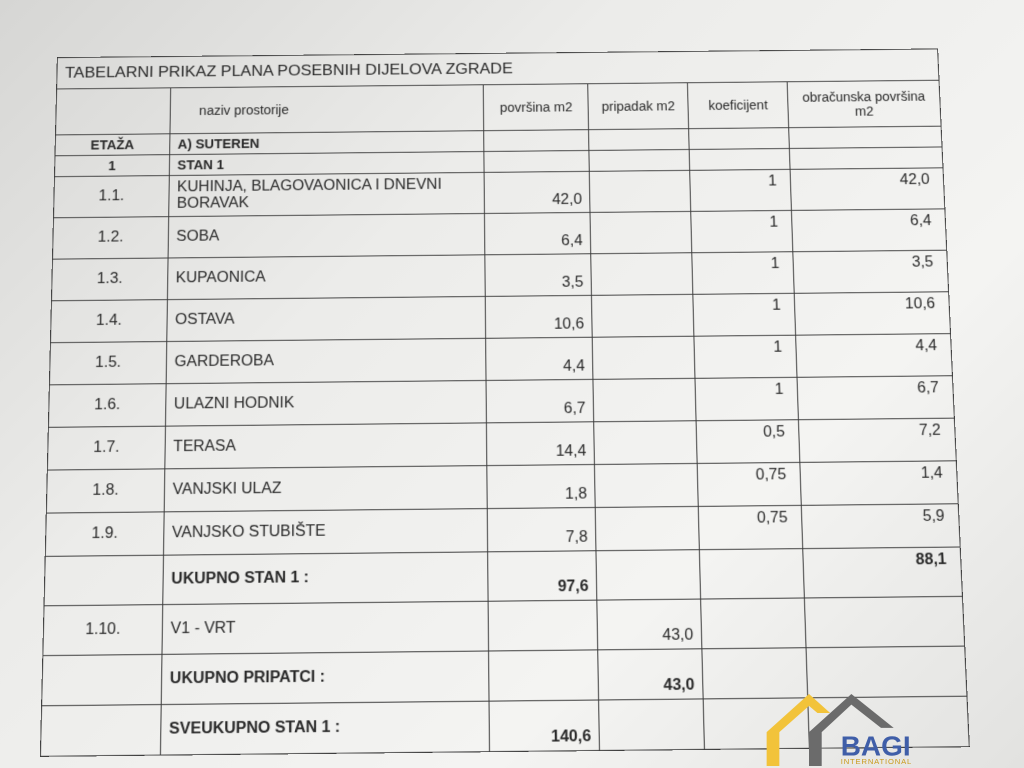 Image resolution: width=1024 pixels, height=768 pixels. What do you see at coordinates (638, 106) in the screenshot?
I see `header-pripadak: pripadak m2` at bounding box center [638, 106].